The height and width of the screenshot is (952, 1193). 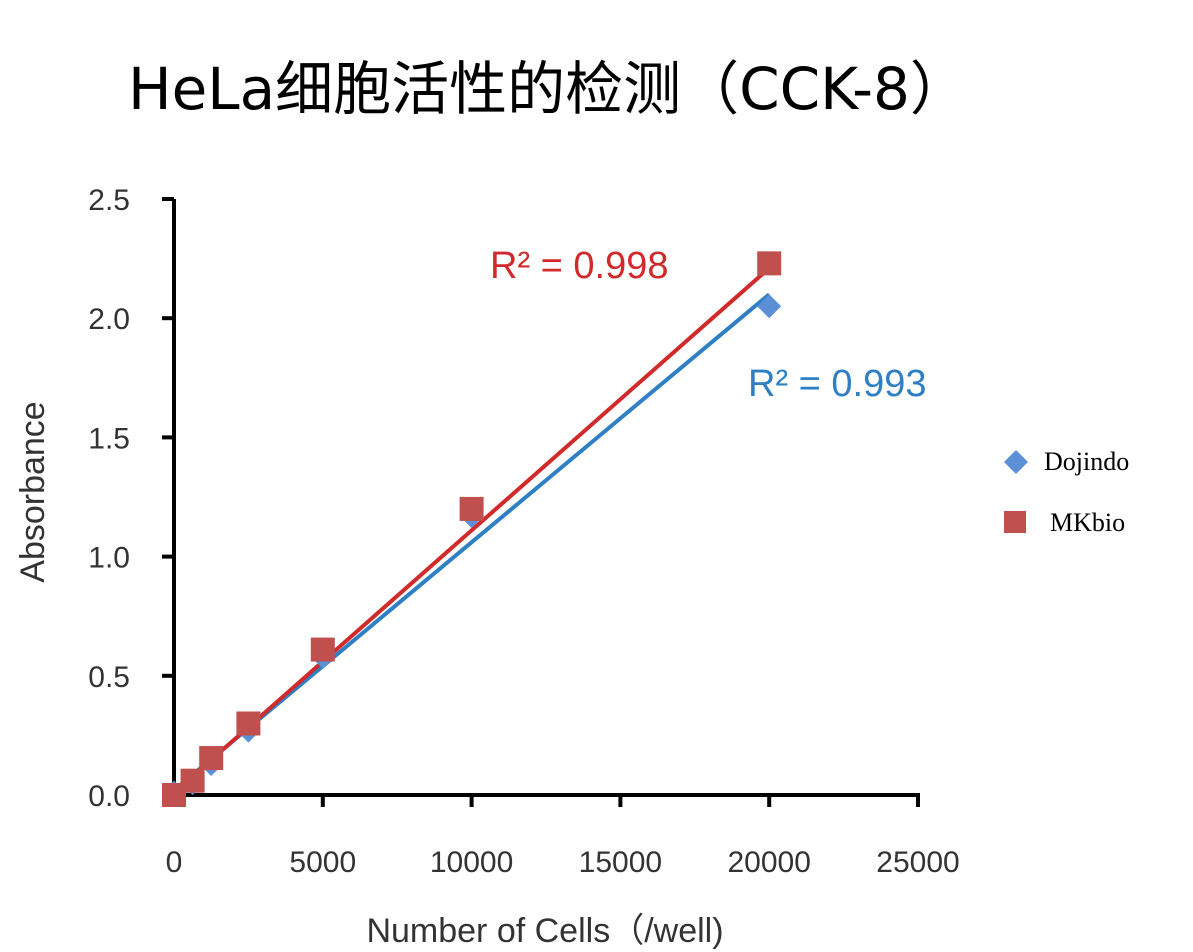 What do you see at coordinates (1016, 462) in the screenshot?
I see `legend-marker-dojindo` at bounding box center [1016, 462].